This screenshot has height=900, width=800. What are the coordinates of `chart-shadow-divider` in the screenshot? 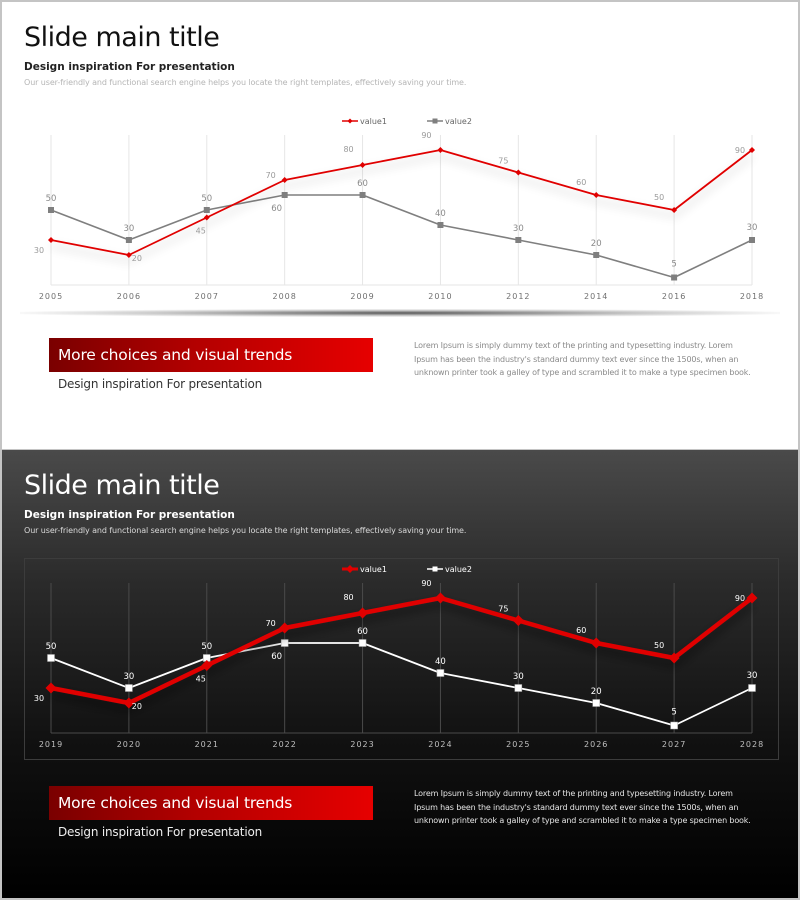 It's located at (400, 313).